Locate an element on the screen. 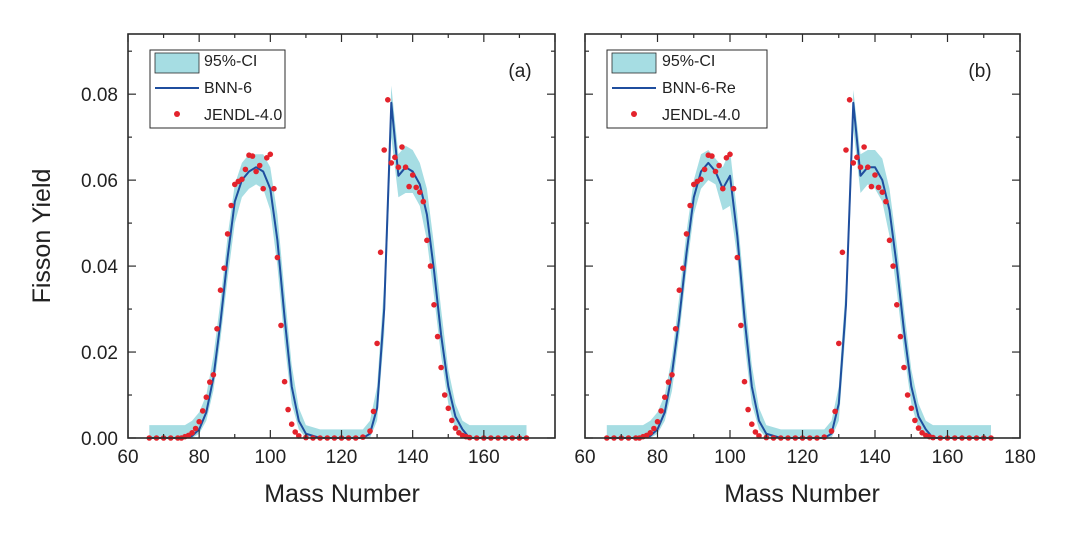 The width and height of the screenshot is (1080, 543). panel-b-x-tick-label: 100 is located at coordinates (730, 457).